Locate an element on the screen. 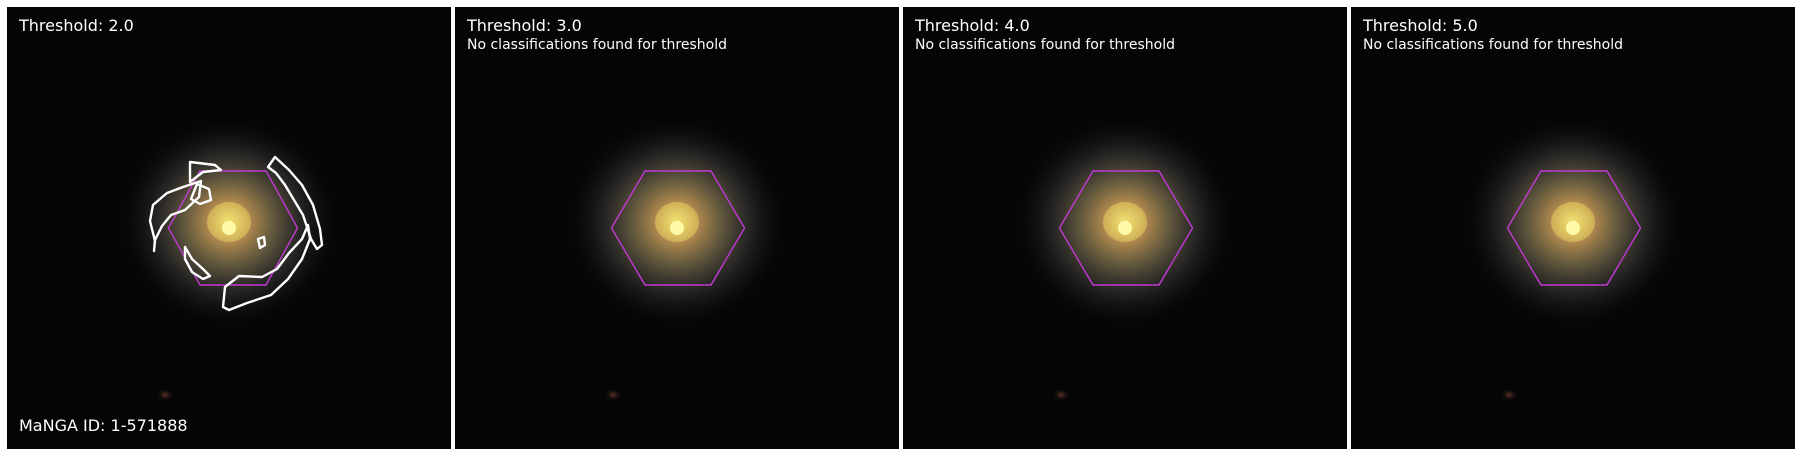 This screenshot has height=457, width=1800. panel-title: Threshold: 2.0 is located at coordinates (76, 25).